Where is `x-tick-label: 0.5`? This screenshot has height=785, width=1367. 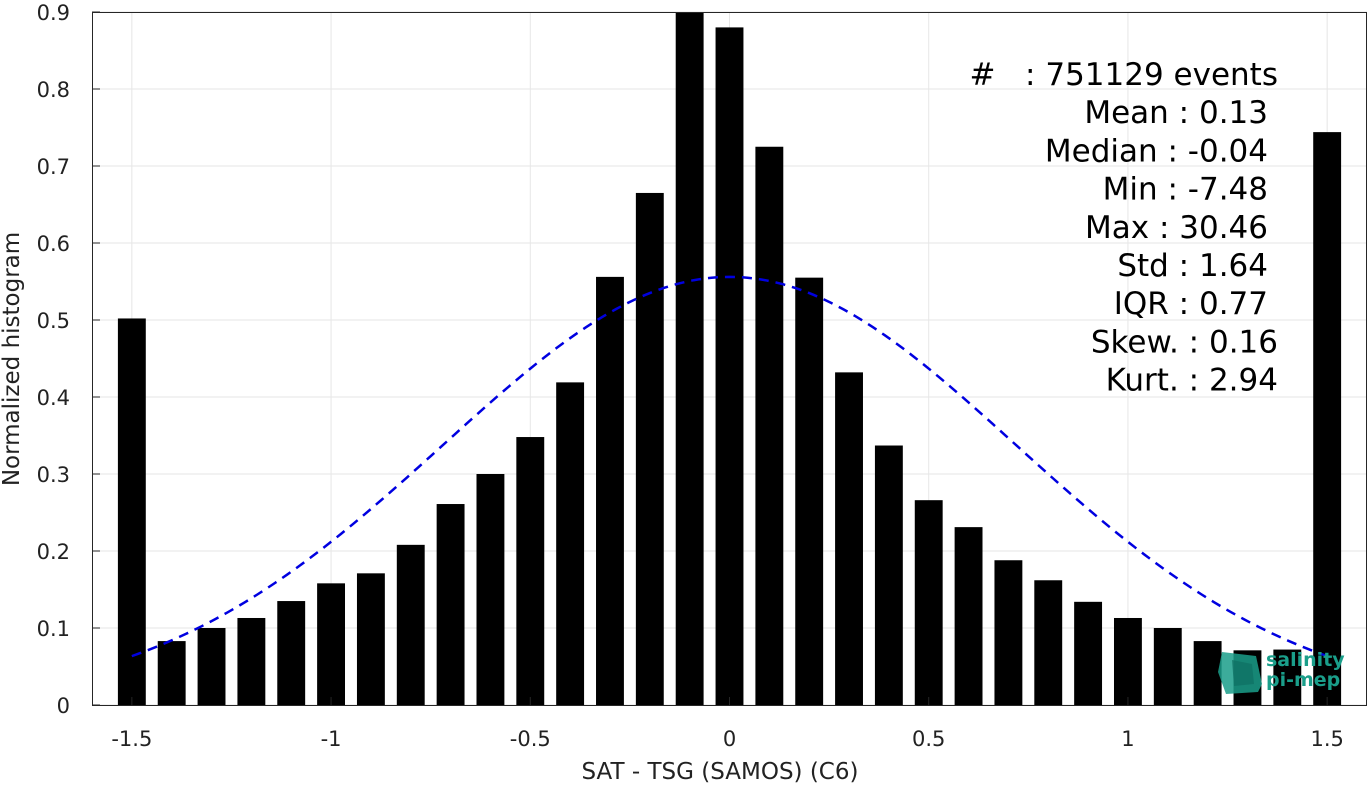
x-tick-label: 0.5 is located at coordinates (928, 739).